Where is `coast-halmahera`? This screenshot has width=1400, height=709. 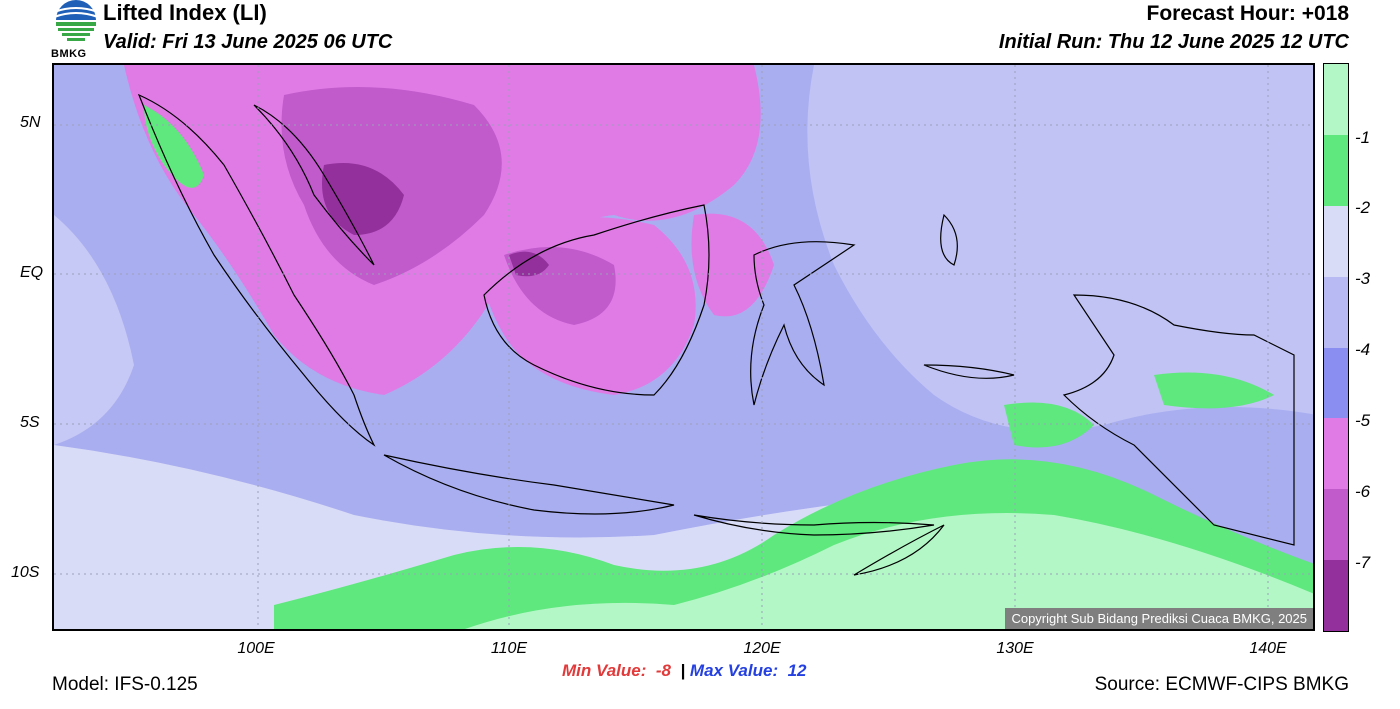 coast-halmahera is located at coordinates (949, 239).